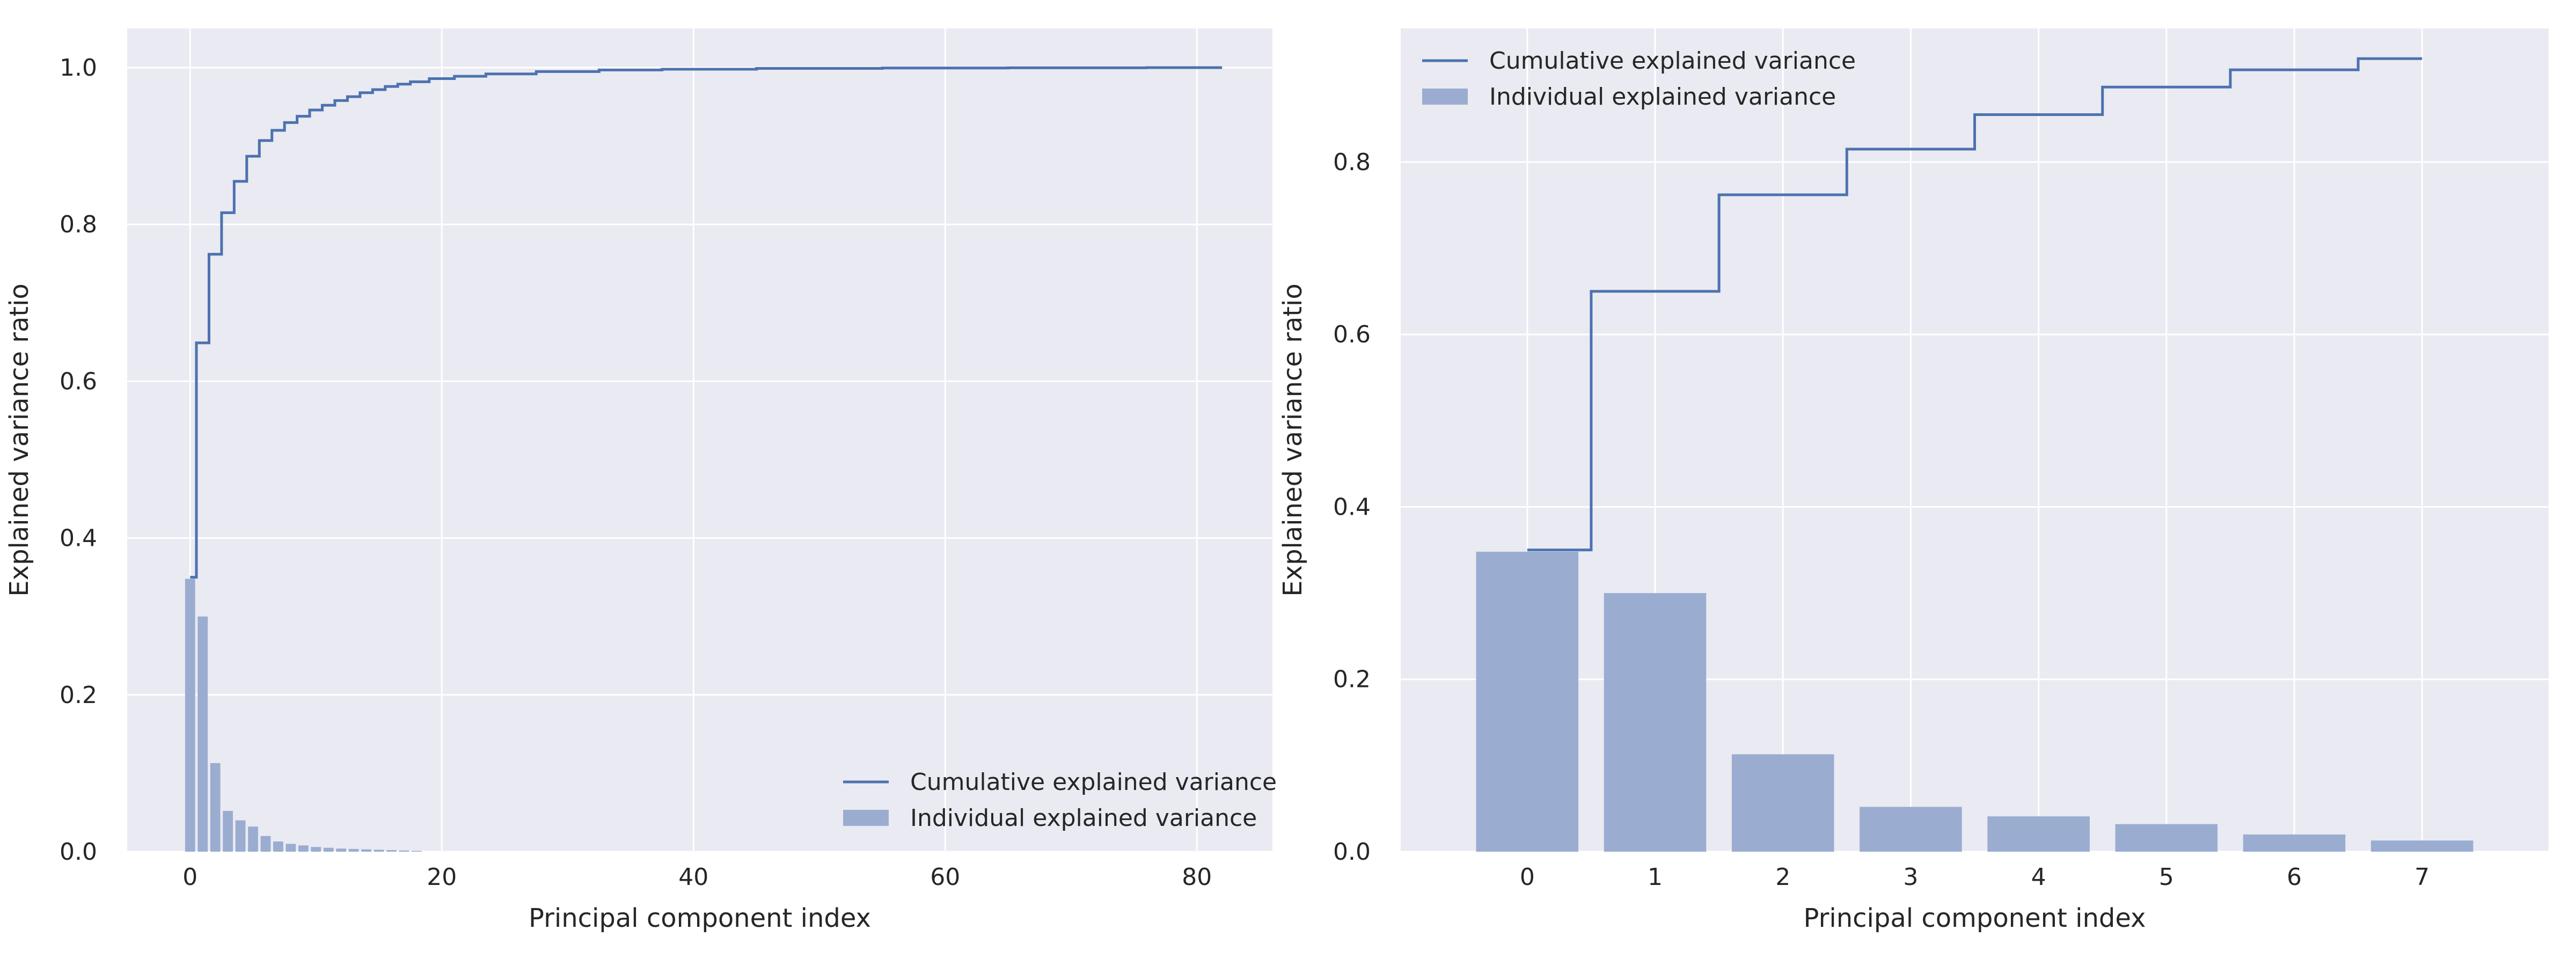 The image size is (2576, 966). I want to click on left-y-tick-labels: 0.0 0.2 0.4 0.6 0.8 1.0, so click(78, 460).